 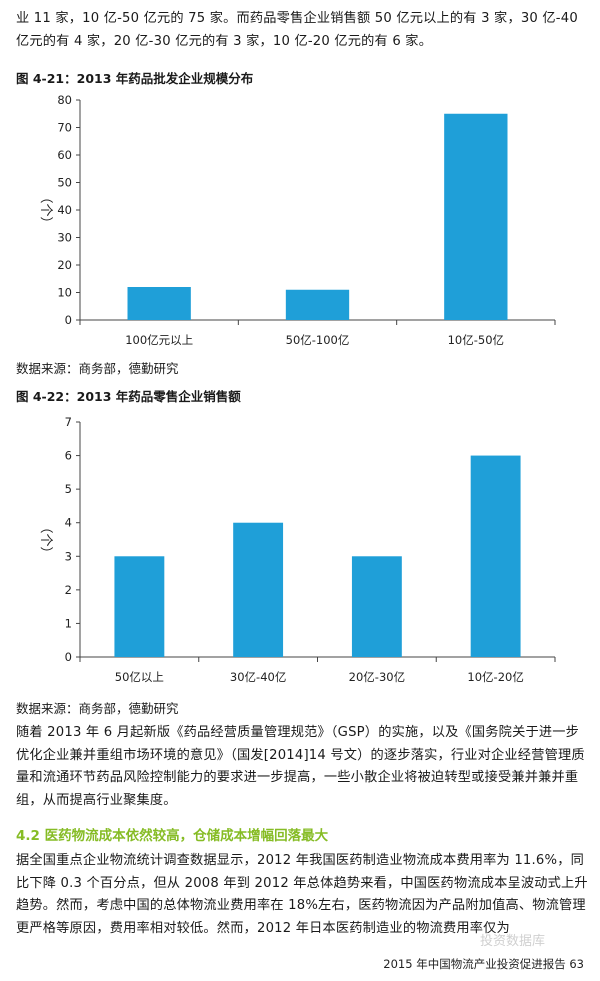 I want to click on y-tick-label: 70, so click(x=64, y=128).